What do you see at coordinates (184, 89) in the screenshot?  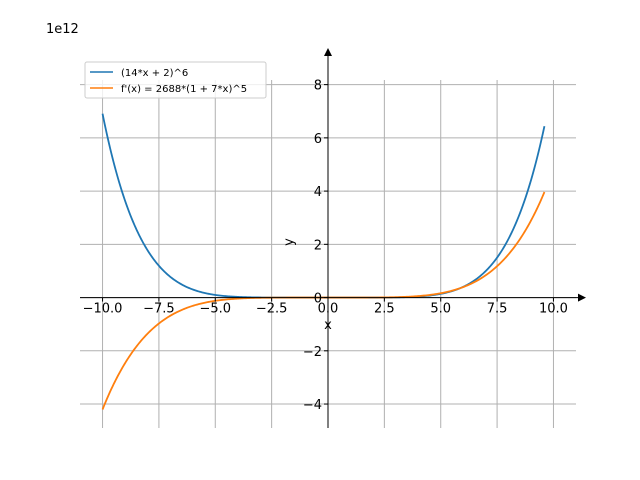 I see `legend-label-series-2: f'(x) = 2688*(1 + 7*x)^5` at bounding box center [184, 89].